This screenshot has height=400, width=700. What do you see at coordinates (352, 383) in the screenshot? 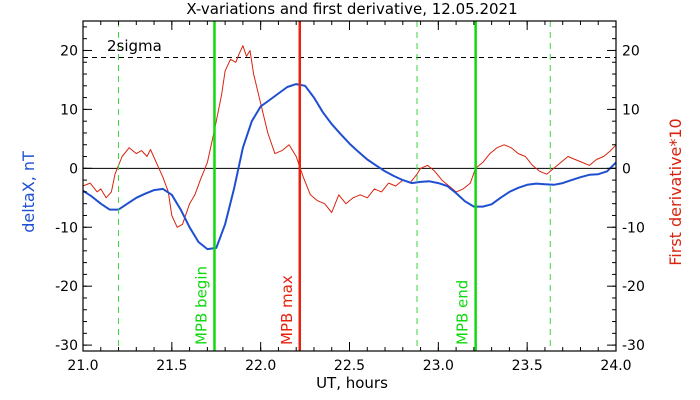
I see `x-axis-label: UT, hours` at bounding box center [352, 383].